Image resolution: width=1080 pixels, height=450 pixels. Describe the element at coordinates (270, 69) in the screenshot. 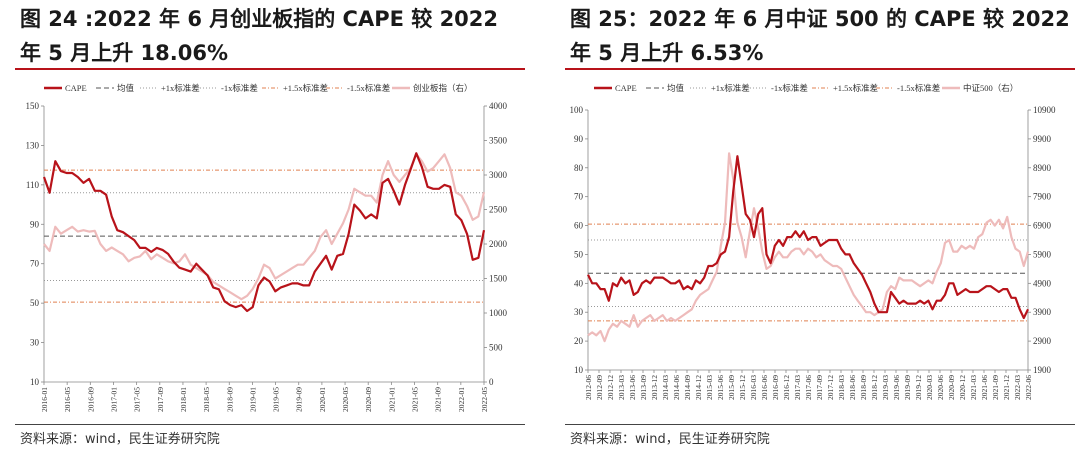

I see `title-rule` at that location.